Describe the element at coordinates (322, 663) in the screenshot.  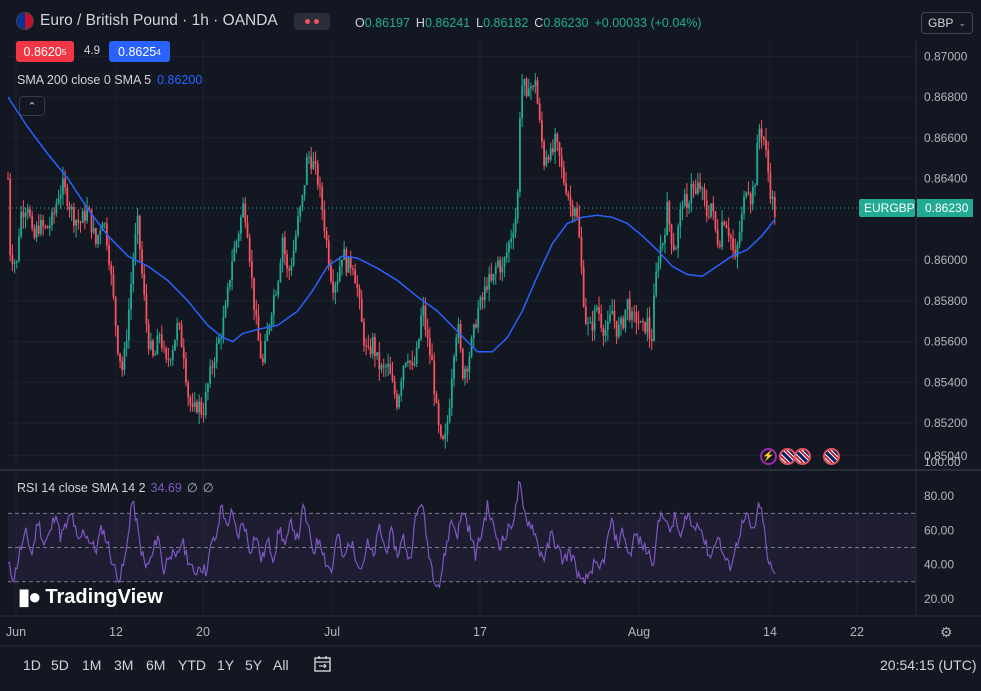
I see `calendar-range-icon` at that location.